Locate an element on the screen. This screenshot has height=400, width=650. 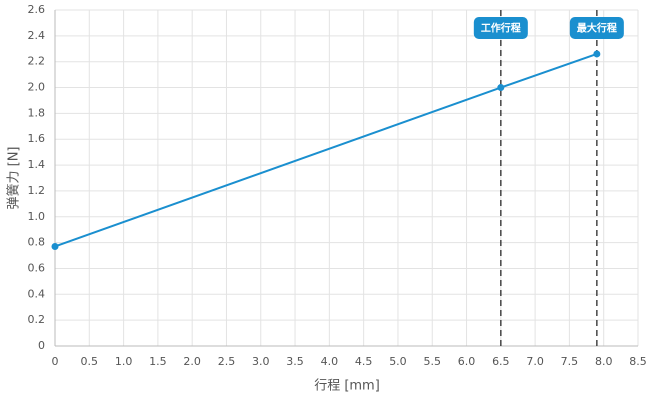
y-tick-label: 0 is located at coordinates (41, 345).